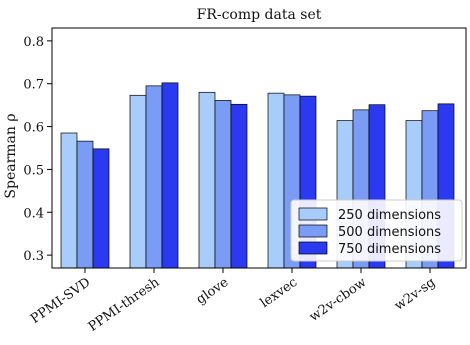 This screenshot has height=345, width=470. I want to click on chart-title: FR-comp data set, so click(259, 15).